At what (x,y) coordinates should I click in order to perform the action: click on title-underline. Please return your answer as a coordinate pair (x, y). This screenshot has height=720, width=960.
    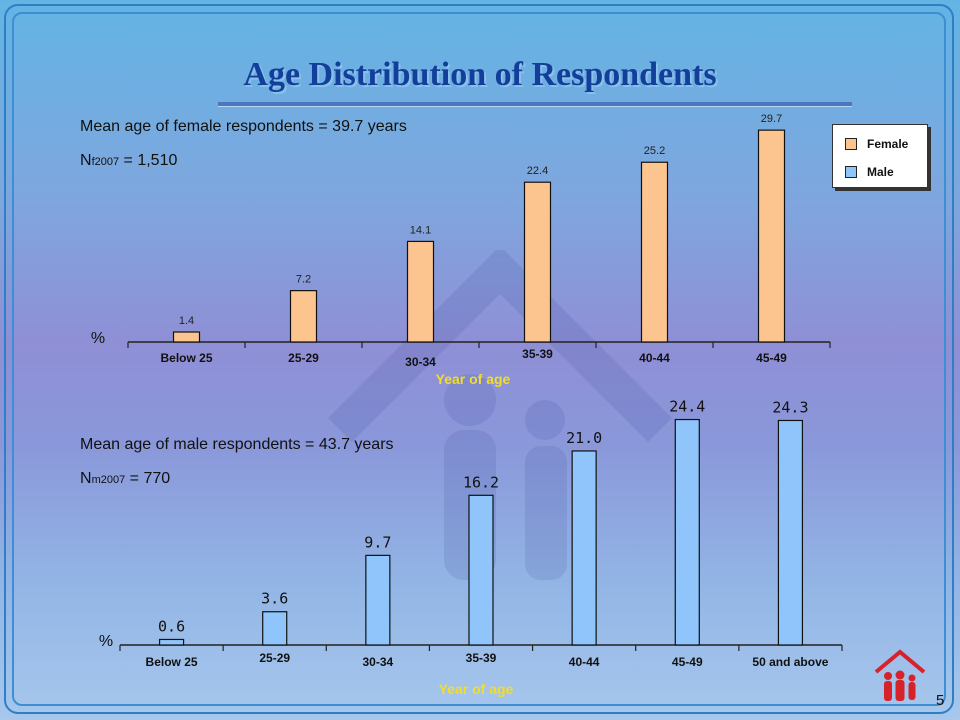
    Looking at the image, I should click on (535, 104).